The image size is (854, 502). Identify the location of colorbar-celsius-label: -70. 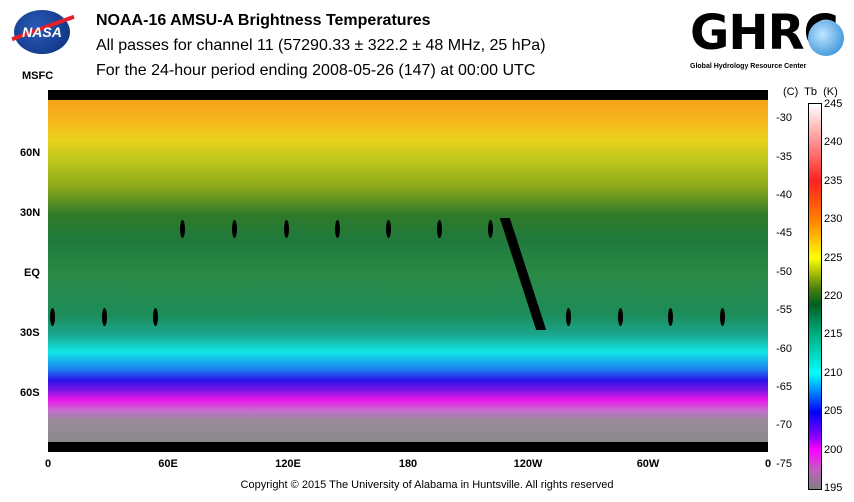
(784, 425).